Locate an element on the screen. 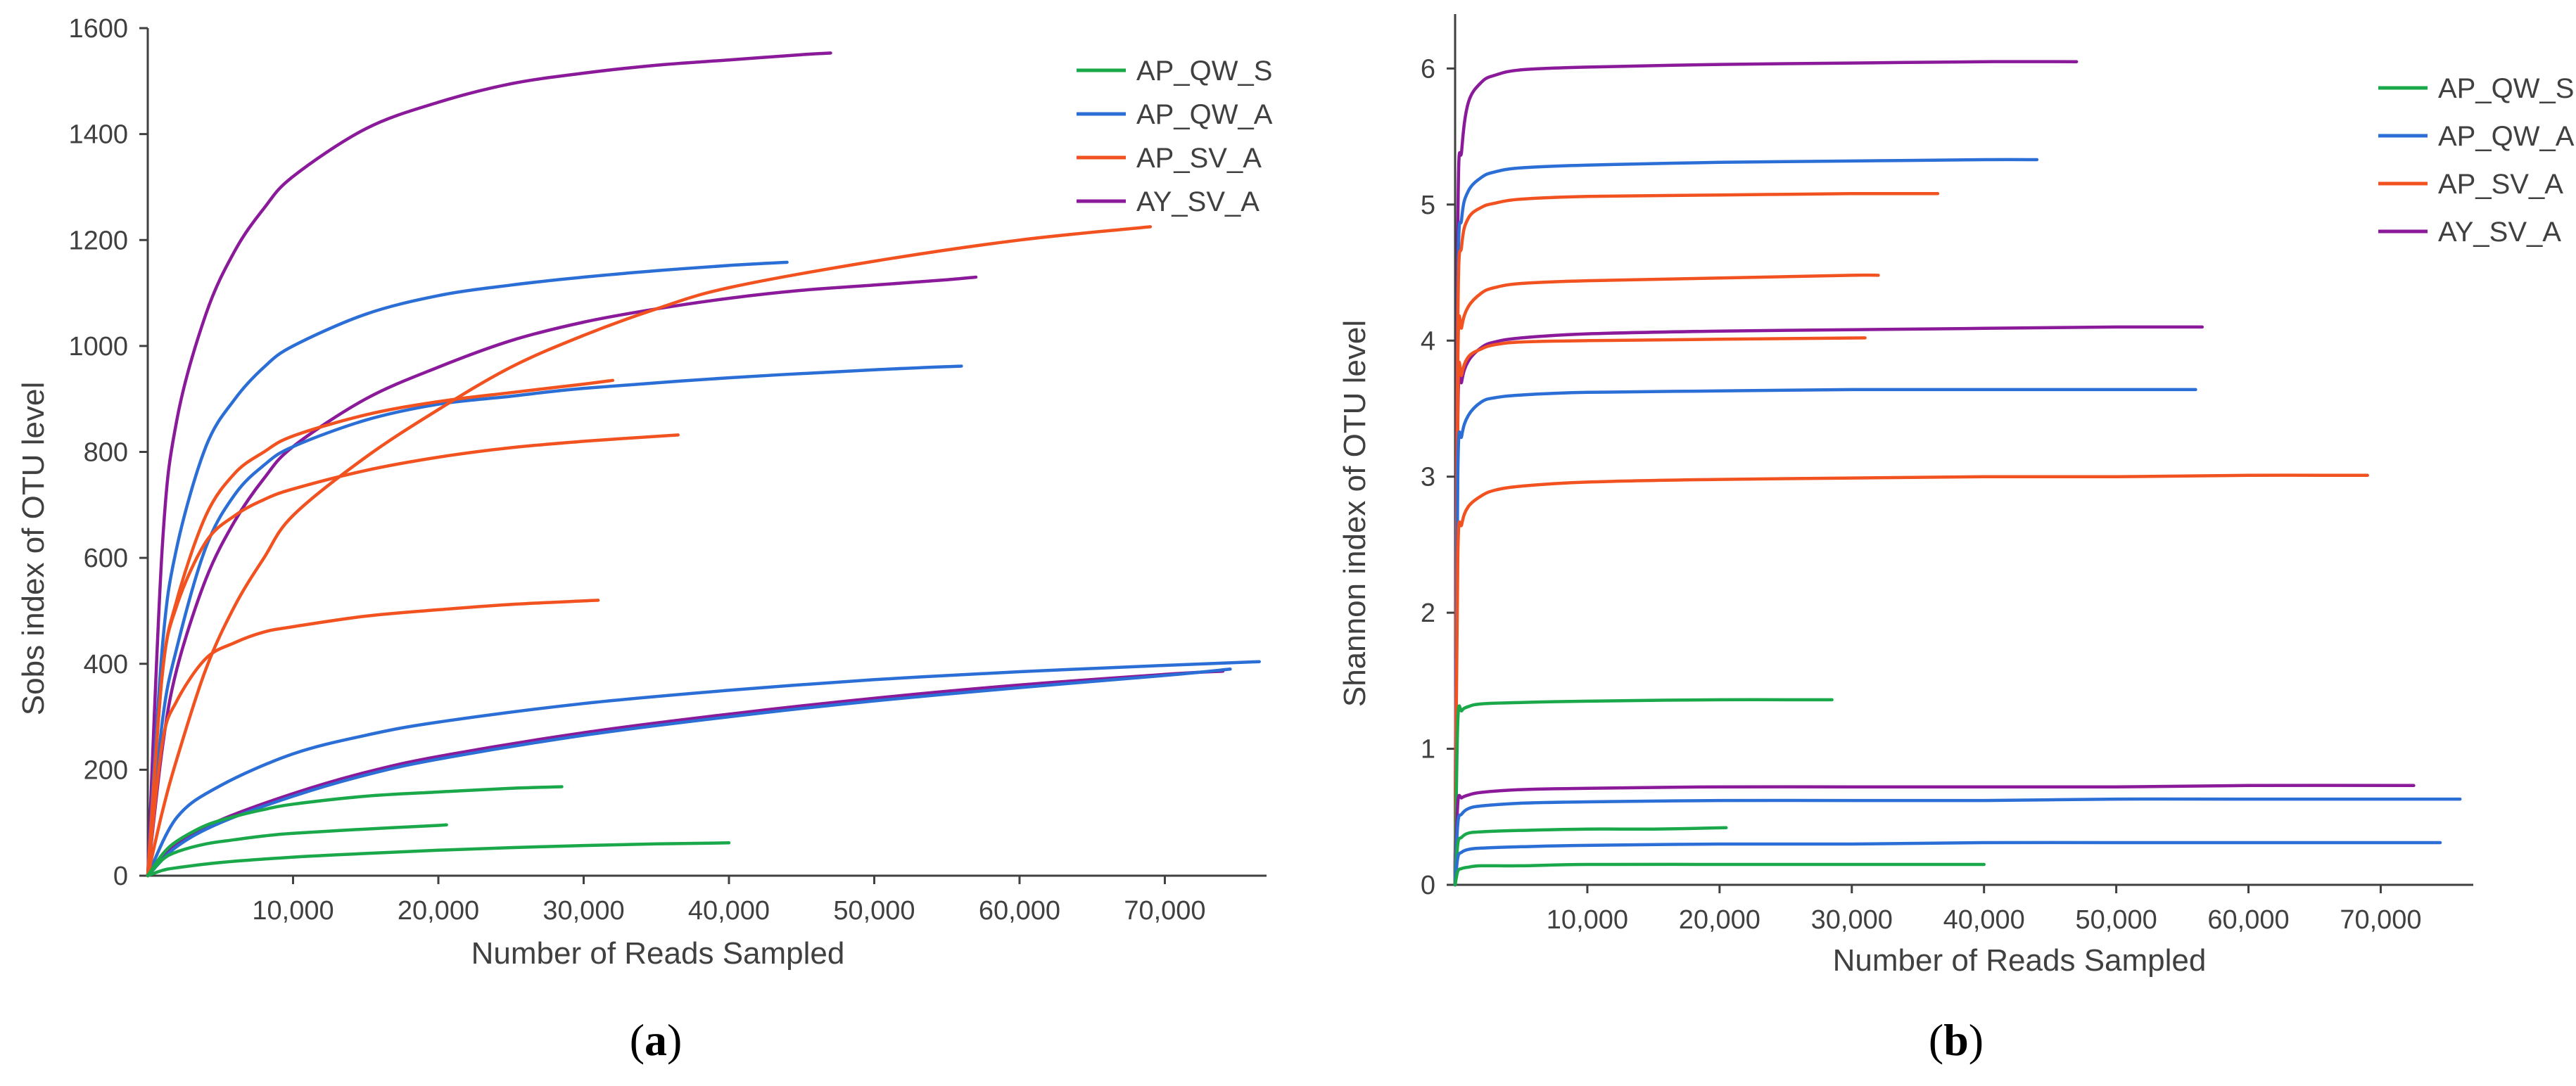 The width and height of the screenshot is (2576, 1086). y-tick-label-a: 400 is located at coordinates (106, 664).